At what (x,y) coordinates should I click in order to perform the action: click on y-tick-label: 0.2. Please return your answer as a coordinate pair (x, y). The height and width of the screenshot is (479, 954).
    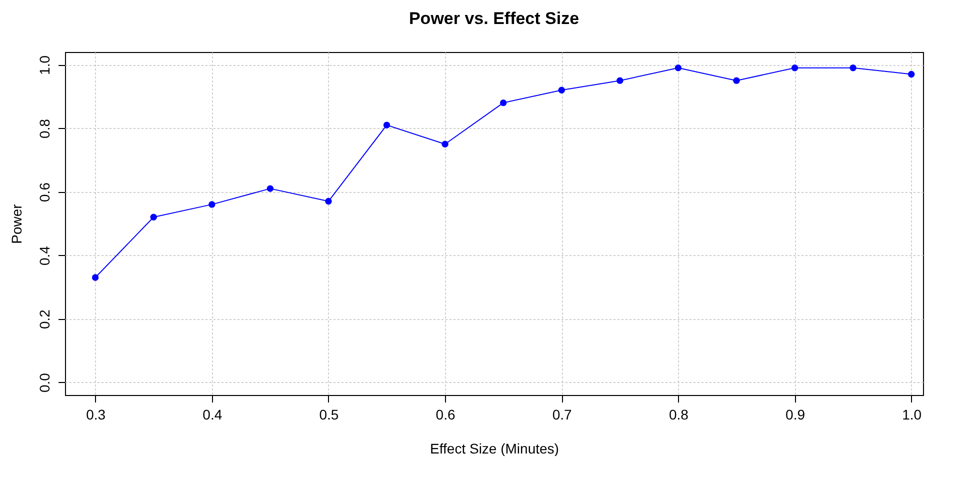
    Looking at the image, I should click on (44, 319).